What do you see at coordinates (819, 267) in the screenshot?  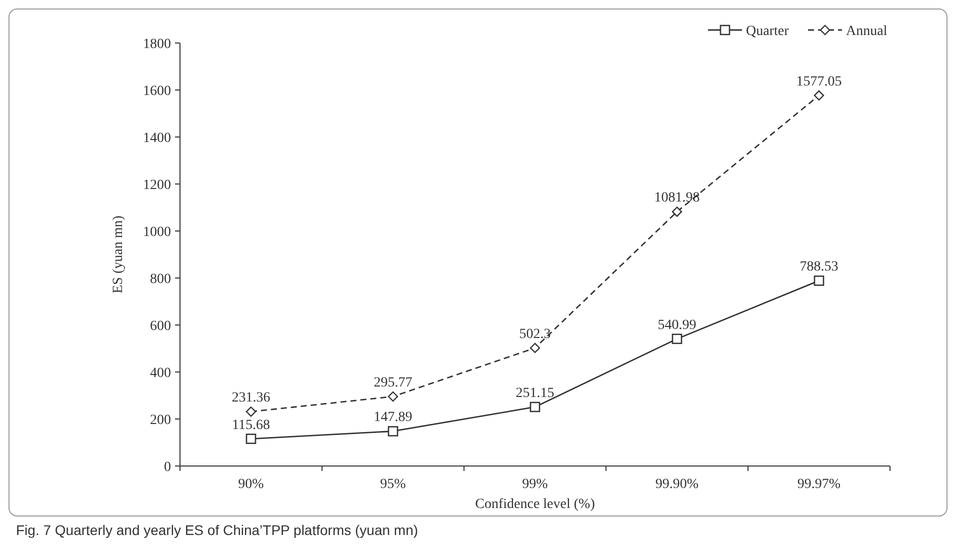 I see `data-label: 788.53` at bounding box center [819, 267].